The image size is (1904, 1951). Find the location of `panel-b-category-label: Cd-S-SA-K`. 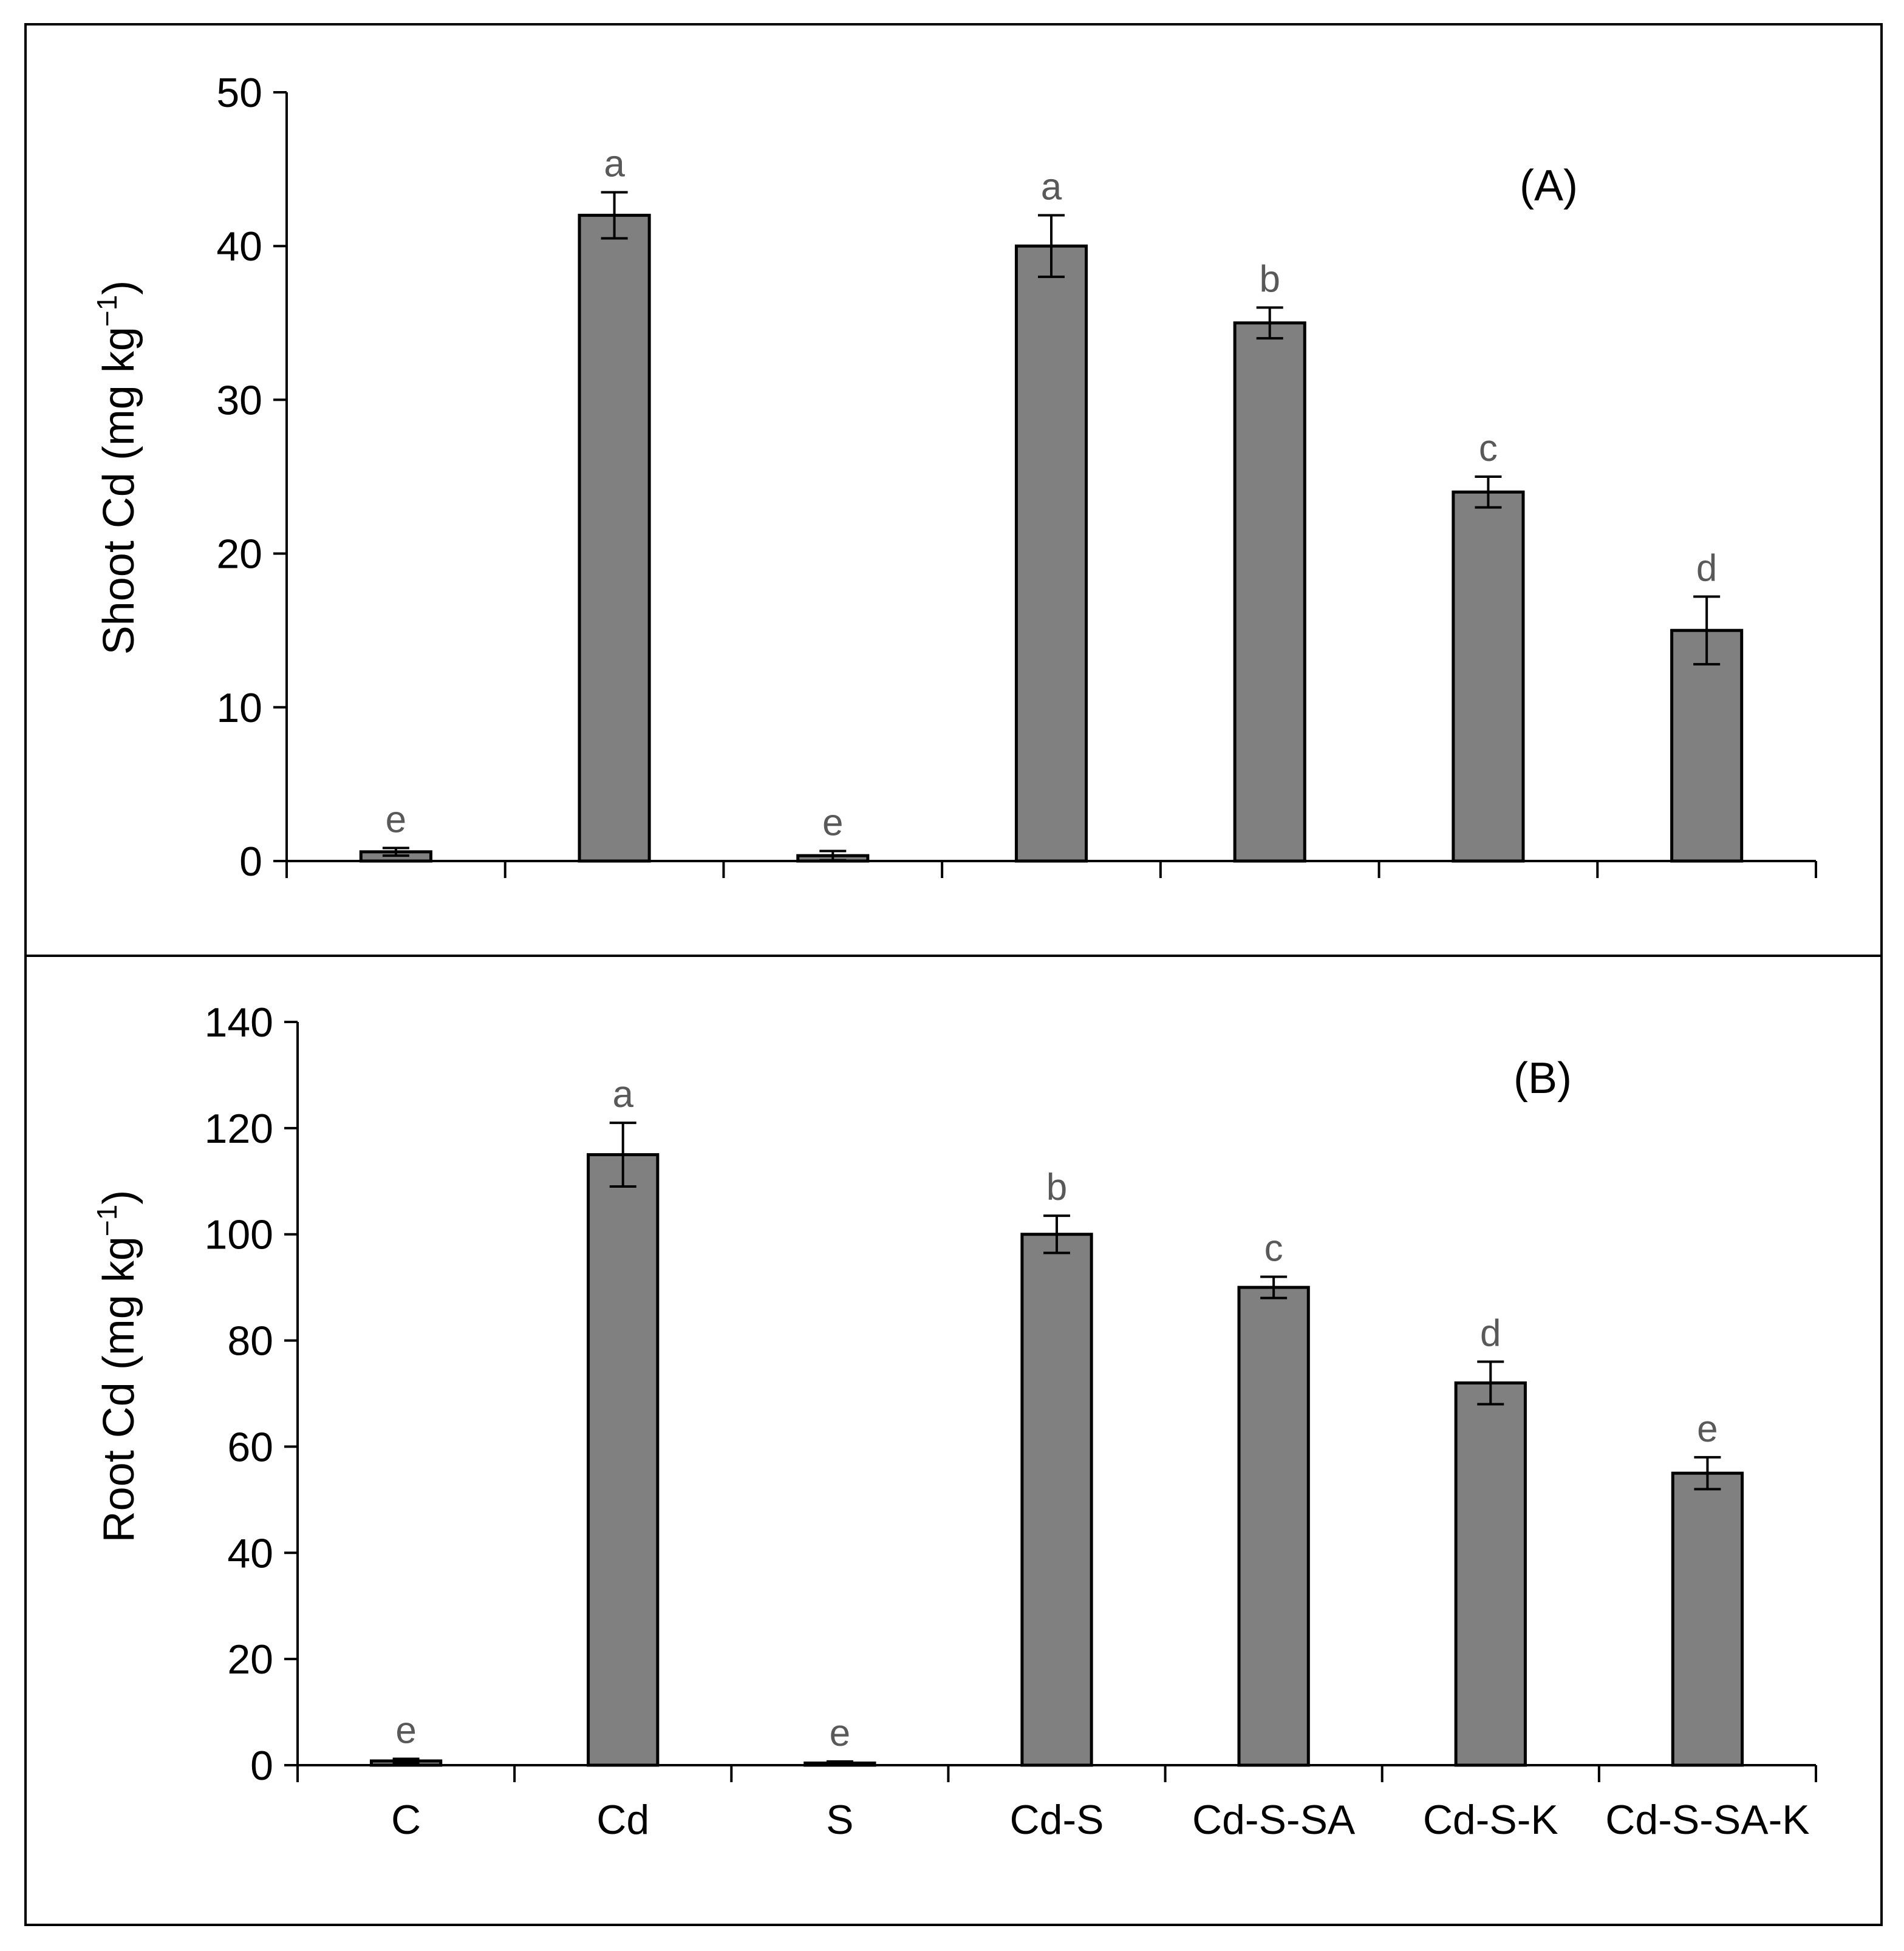

panel-b-category-label: Cd-S-SA-K is located at coordinates (1707, 1820).